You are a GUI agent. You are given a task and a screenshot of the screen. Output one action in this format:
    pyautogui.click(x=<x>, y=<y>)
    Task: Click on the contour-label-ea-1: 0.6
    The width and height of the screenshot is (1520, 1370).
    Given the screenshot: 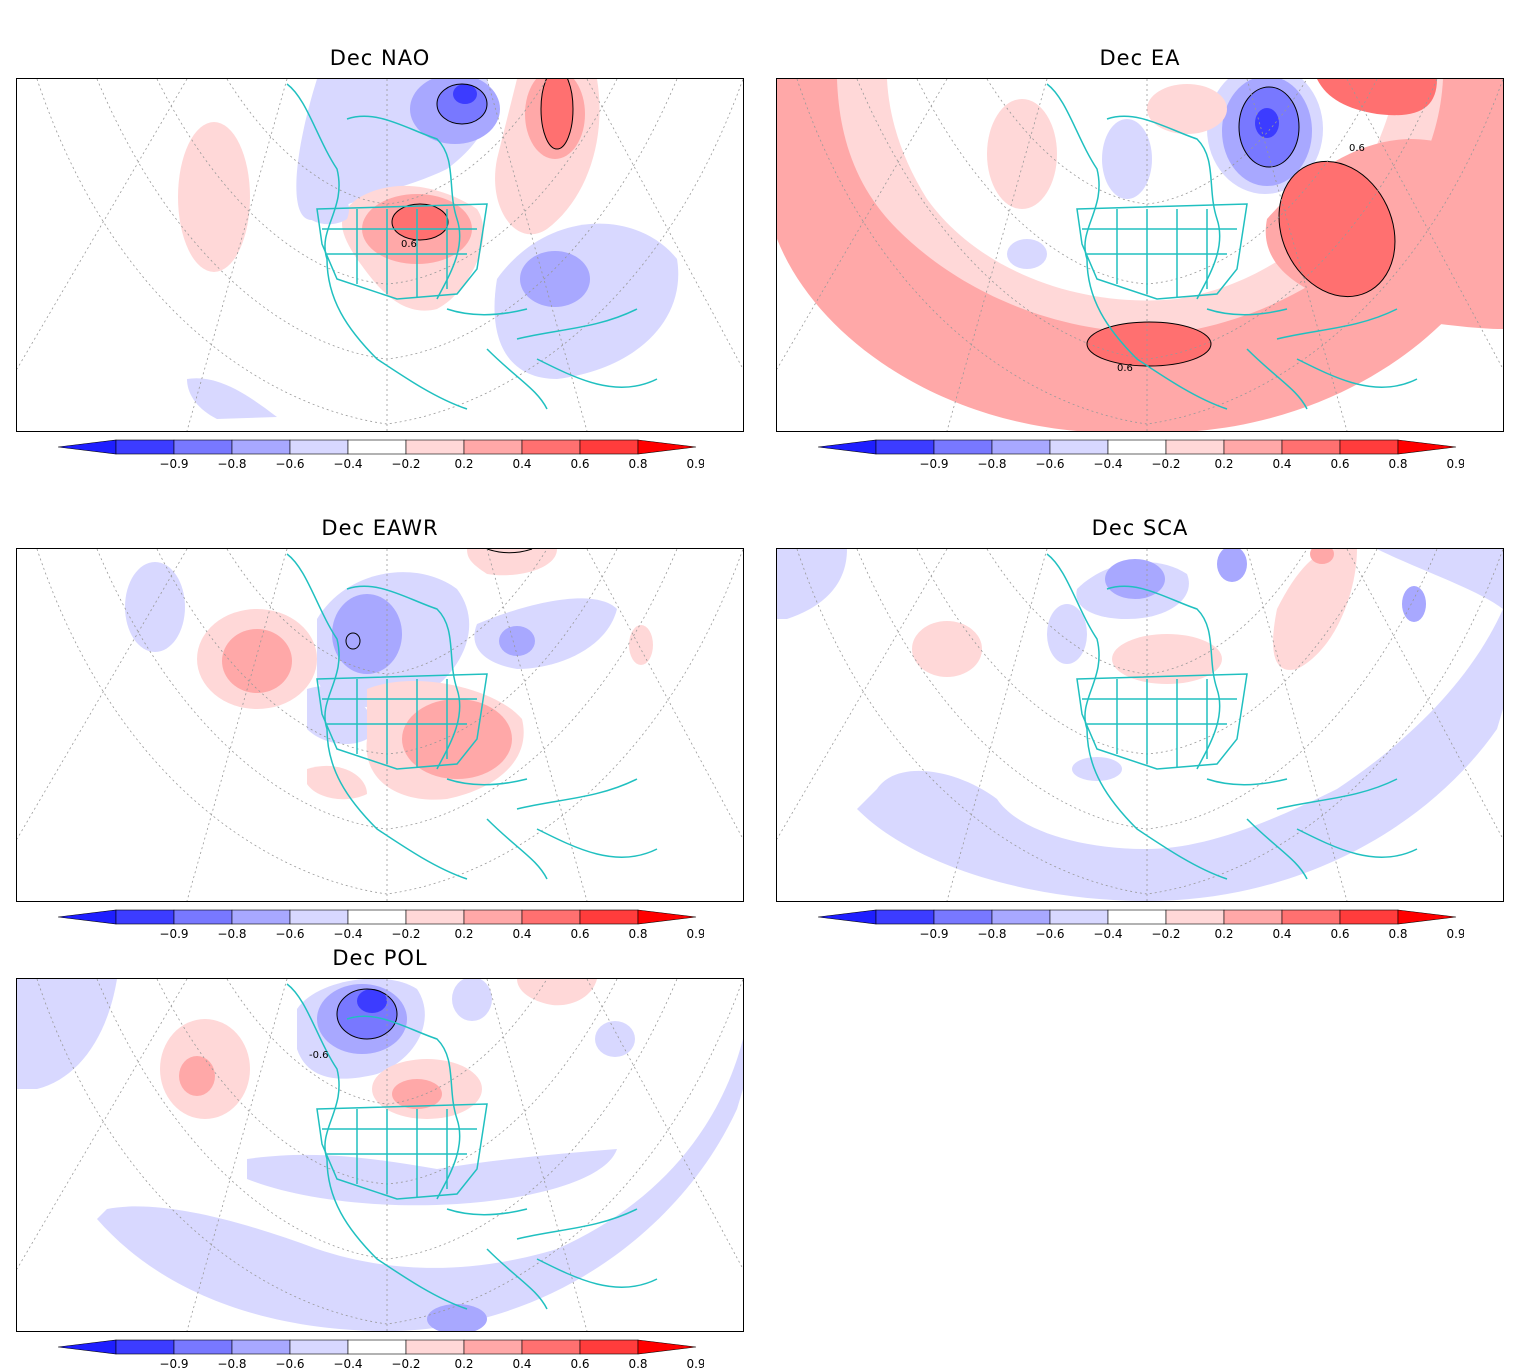 What is the action you would take?
    pyautogui.click(x=1357, y=148)
    